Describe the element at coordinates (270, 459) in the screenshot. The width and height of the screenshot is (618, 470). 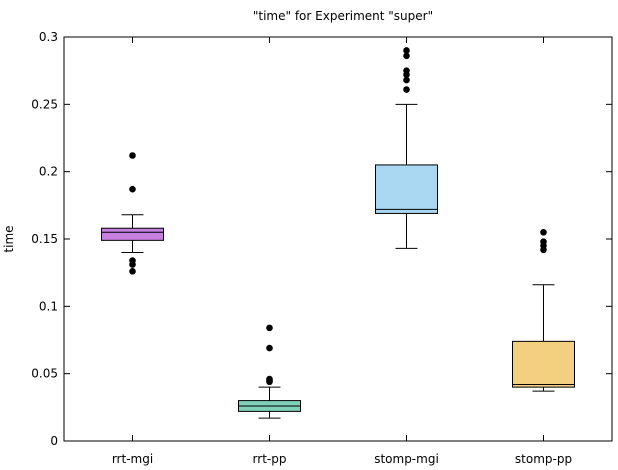
I see `x-tick-label: rrt-pp` at that location.